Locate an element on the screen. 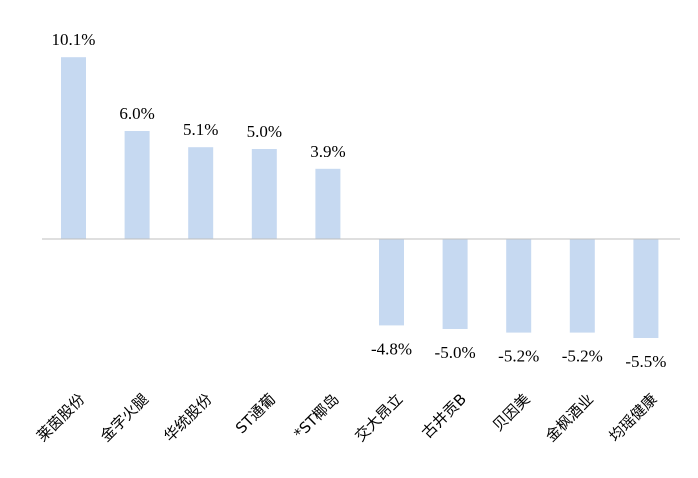 The image size is (698, 478). category-label-2: 华统股份 is located at coordinates (187, 417).